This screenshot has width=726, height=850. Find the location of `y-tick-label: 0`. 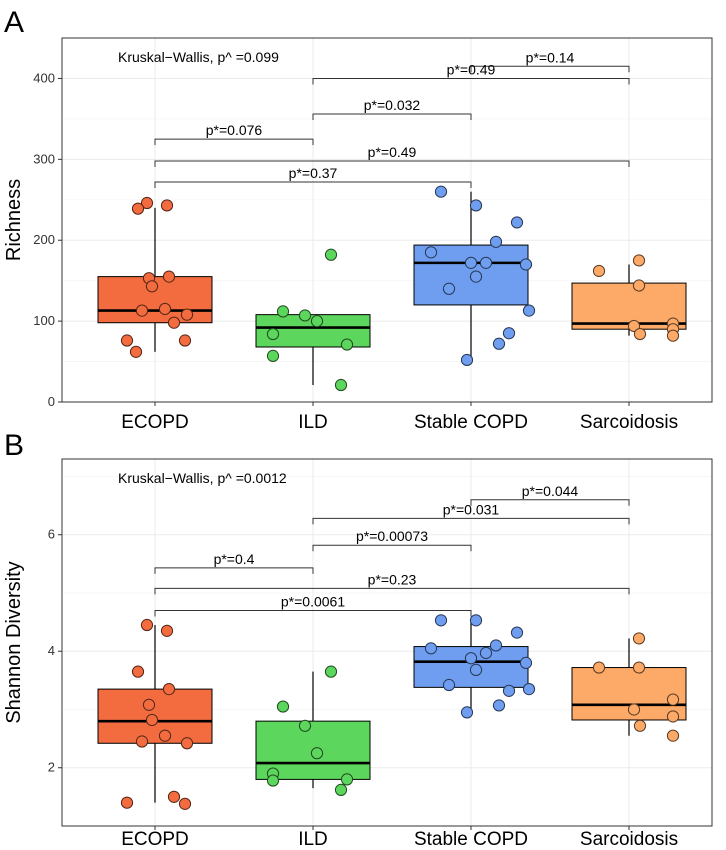

y-tick-label: 0 is located at coordinates (51, 401).